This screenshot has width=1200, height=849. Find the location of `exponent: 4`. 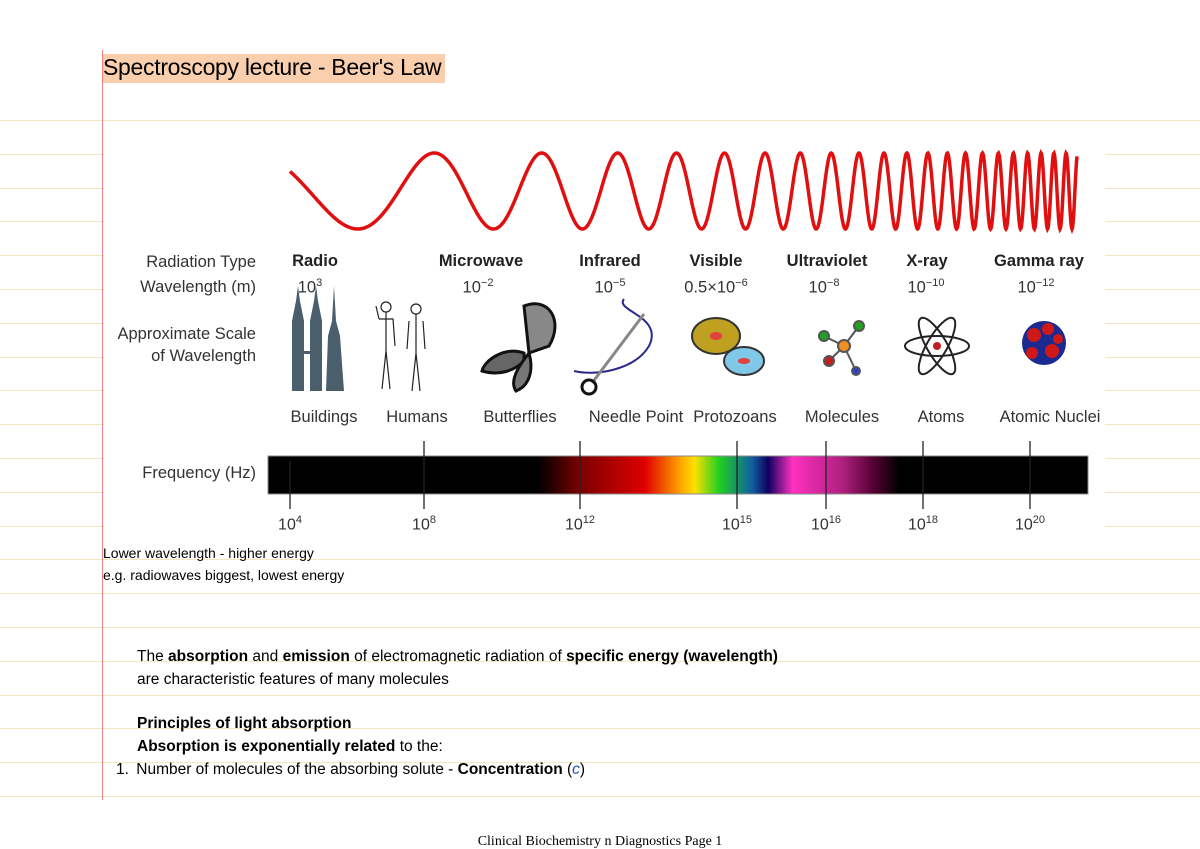

exponent: 4 is located at coordinates (298, 520).